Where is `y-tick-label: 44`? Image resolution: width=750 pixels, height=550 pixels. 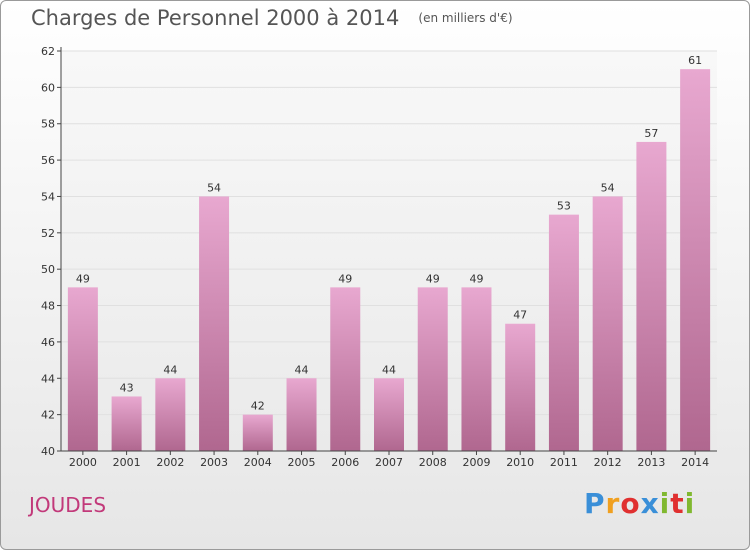 y-tick-label: 44 is located at coordinates (48, 378).